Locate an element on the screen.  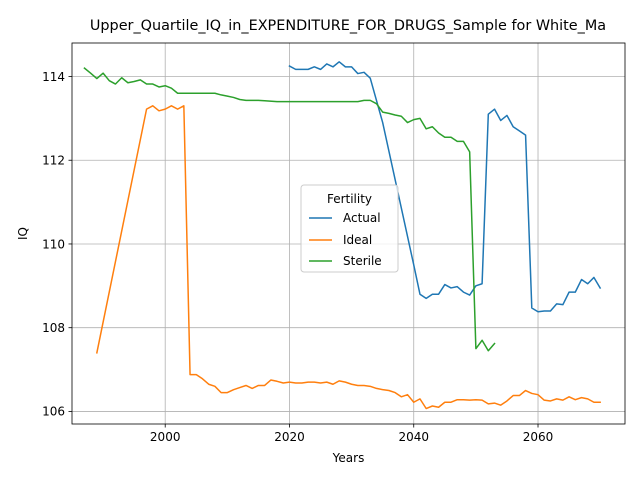
legend-label-sterile: Sterile is located at coordinates (362, 261).